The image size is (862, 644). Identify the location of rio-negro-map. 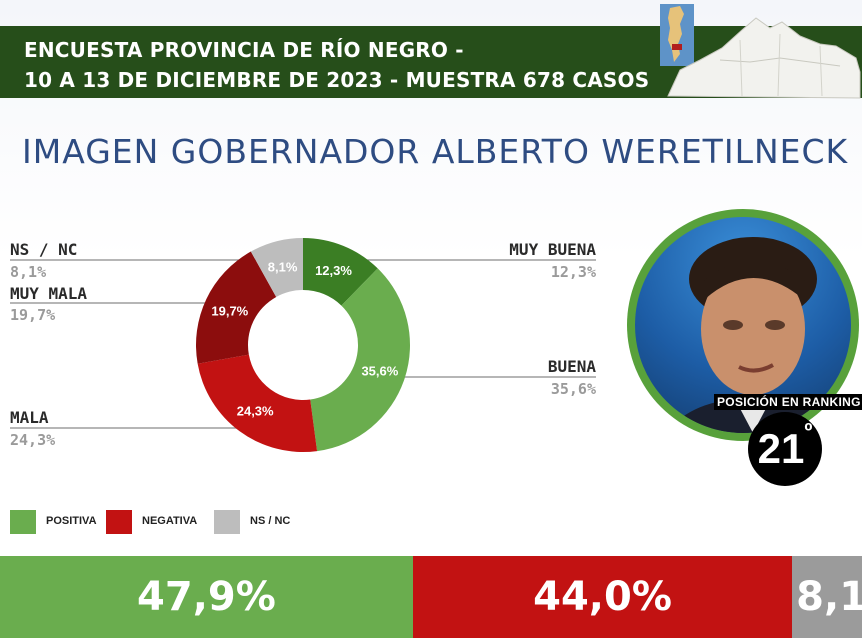
(764, 58).